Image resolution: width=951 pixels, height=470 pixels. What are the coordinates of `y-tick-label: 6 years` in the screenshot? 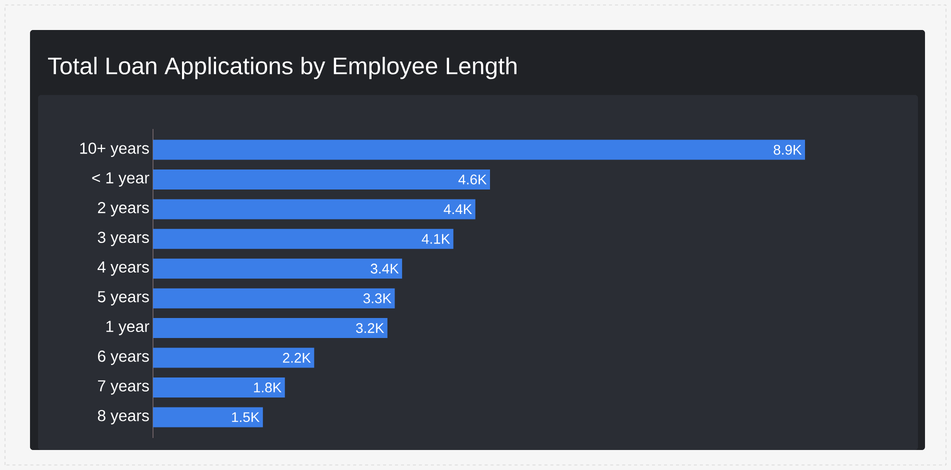 It's located at (123, 357).